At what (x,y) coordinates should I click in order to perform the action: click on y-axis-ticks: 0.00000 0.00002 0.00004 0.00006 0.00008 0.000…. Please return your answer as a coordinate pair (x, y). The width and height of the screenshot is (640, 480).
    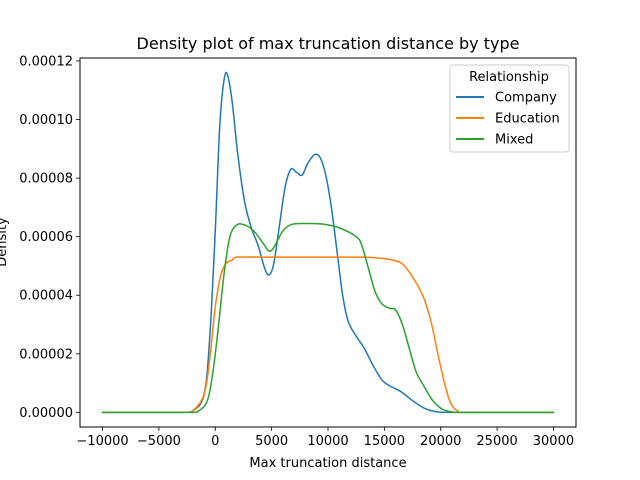
    Looking at the image, I should click on (49, 237).